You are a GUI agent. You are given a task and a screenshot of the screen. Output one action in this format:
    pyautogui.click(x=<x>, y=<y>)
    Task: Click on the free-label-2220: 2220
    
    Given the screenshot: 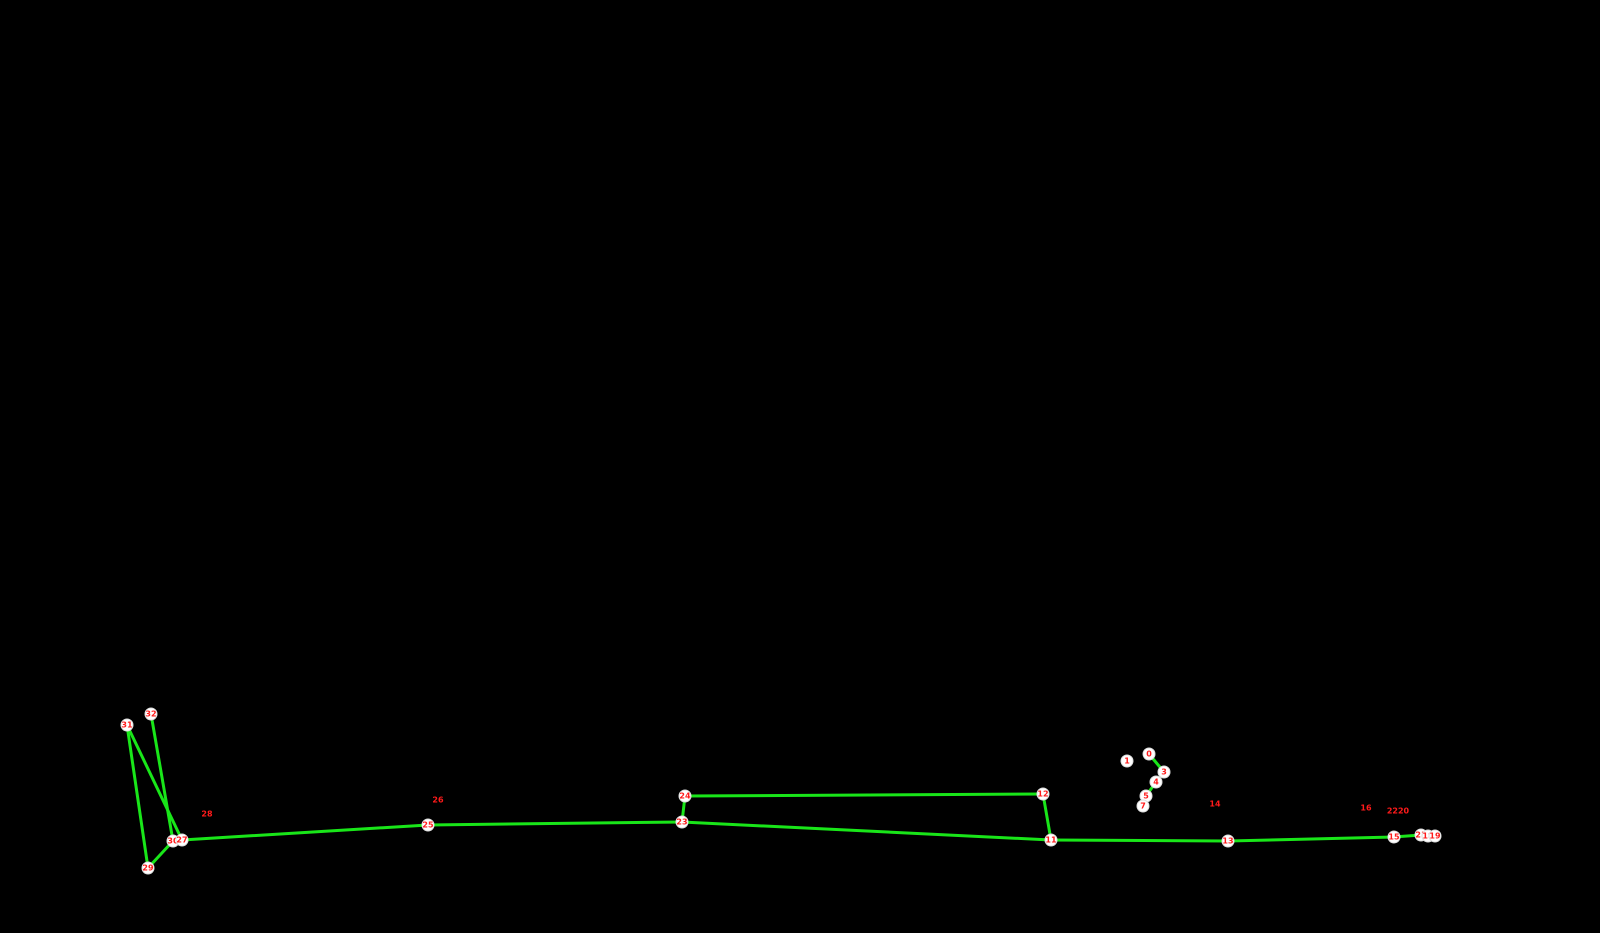 What is the action you would take?
    pyautogui.click(x=1398, y=811)
    